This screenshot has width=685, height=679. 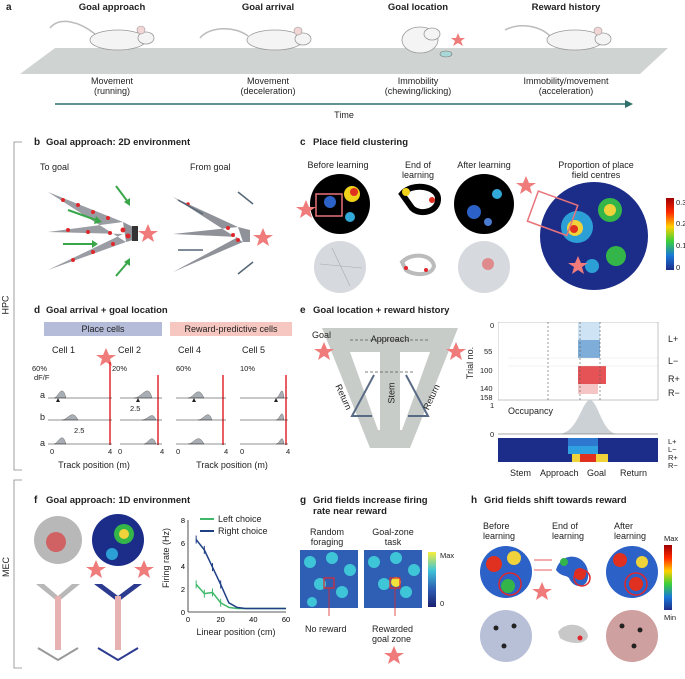 I want to click on trial-no-label: Trial no., so click(x=470, y=363).